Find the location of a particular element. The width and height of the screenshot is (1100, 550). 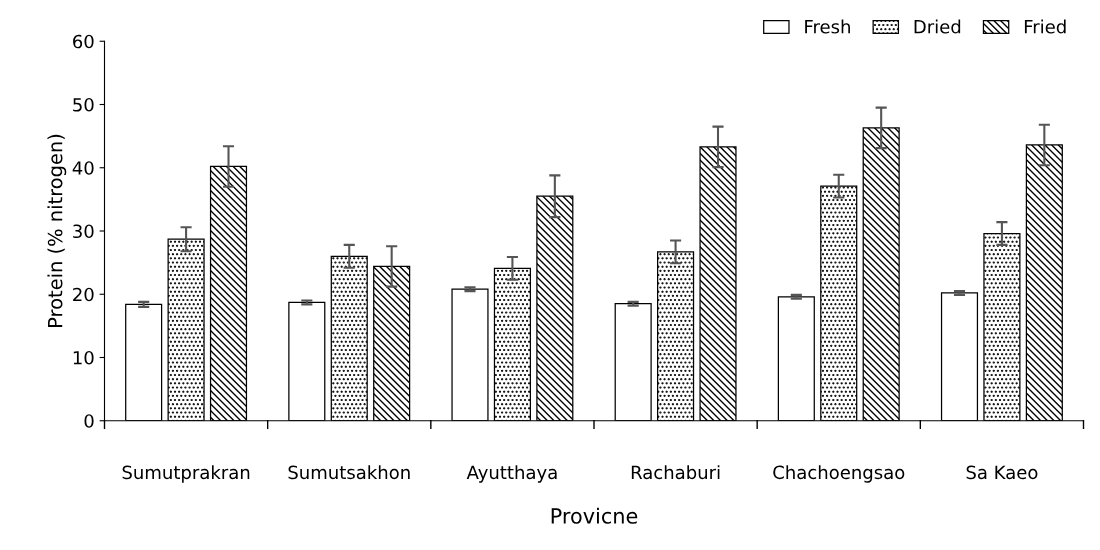

y-tick-label: 40 is located at coordinates (83, 168).